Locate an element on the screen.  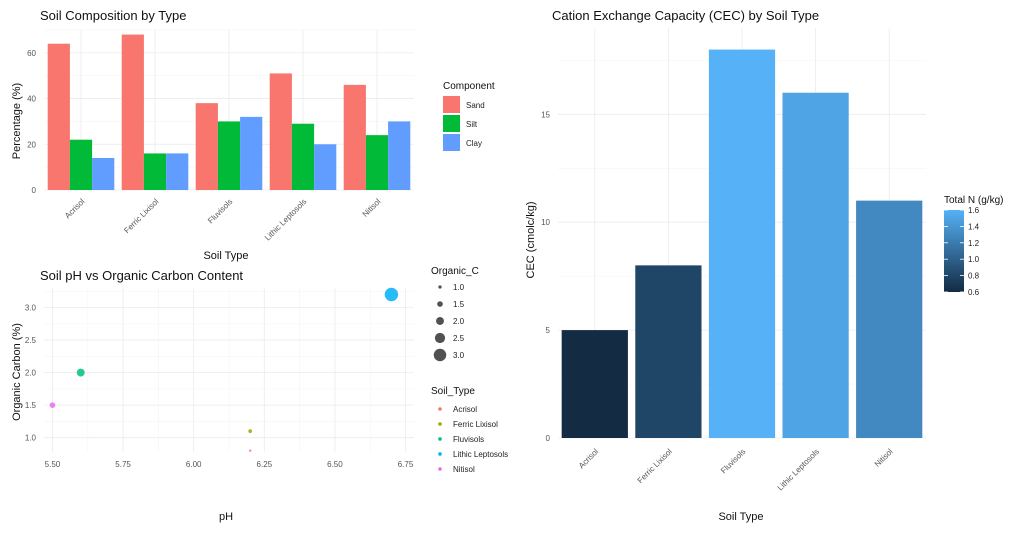
size-legend-label: 1.0 is located at coordinates (459, 287).